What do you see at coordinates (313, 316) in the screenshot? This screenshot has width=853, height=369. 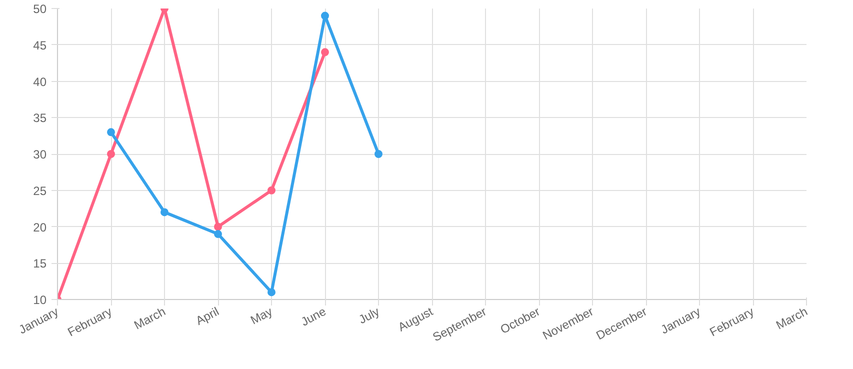 I see `x-tick-label: June` at bounding box center [313, 316].